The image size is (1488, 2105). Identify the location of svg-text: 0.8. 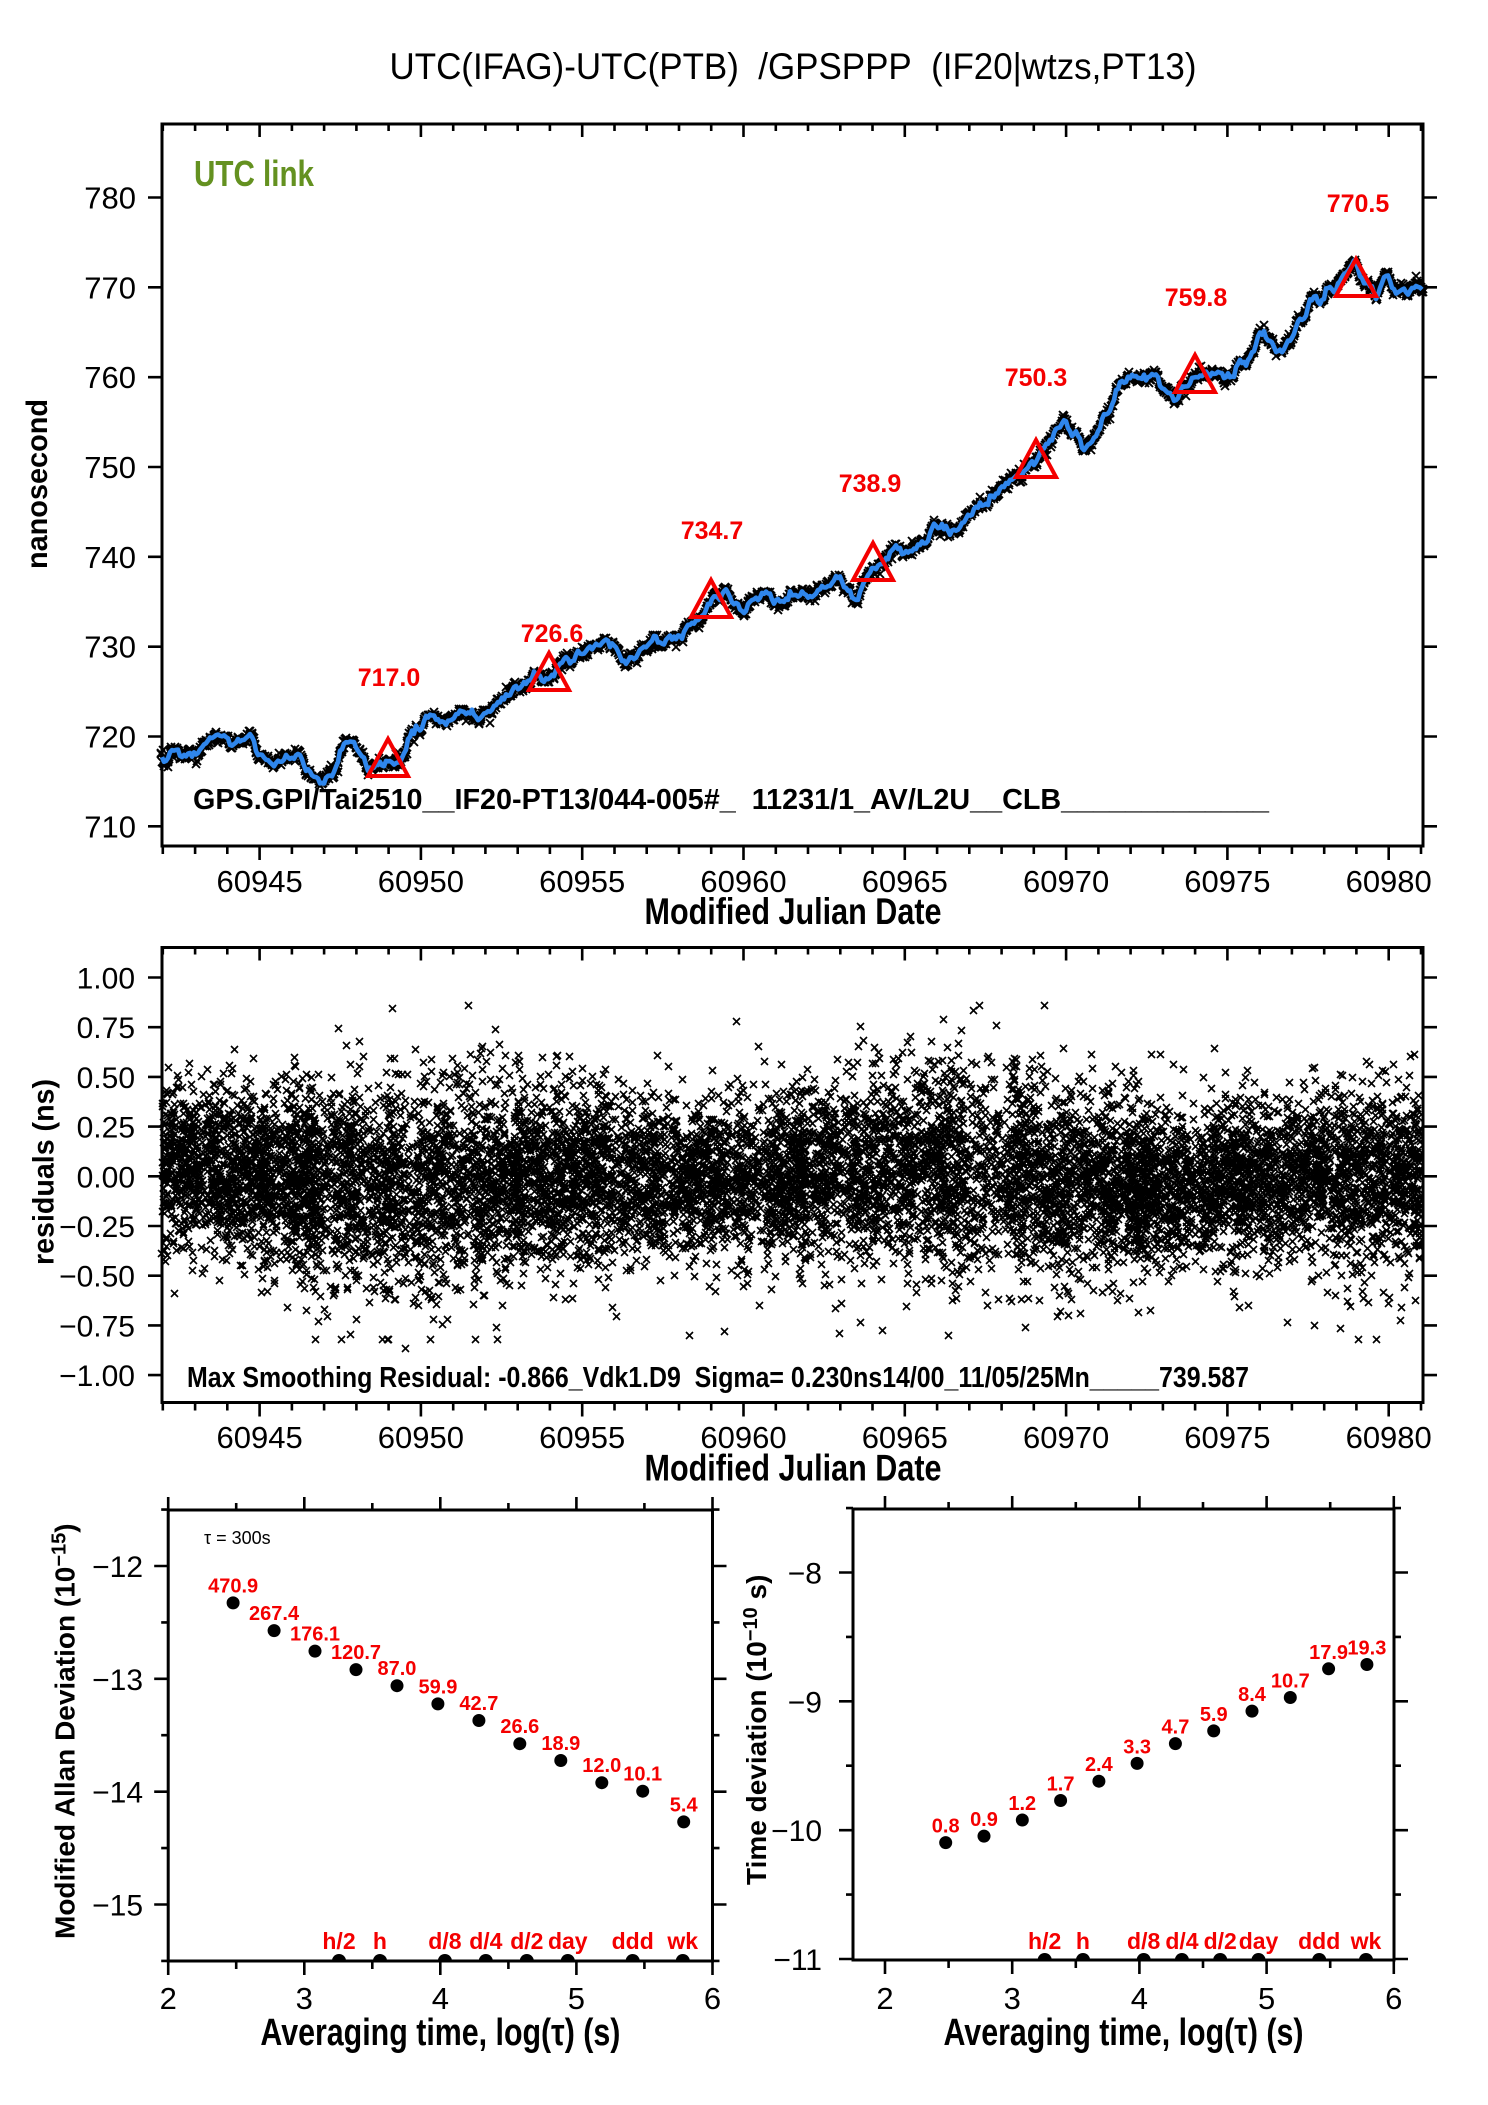
(946, 1827).